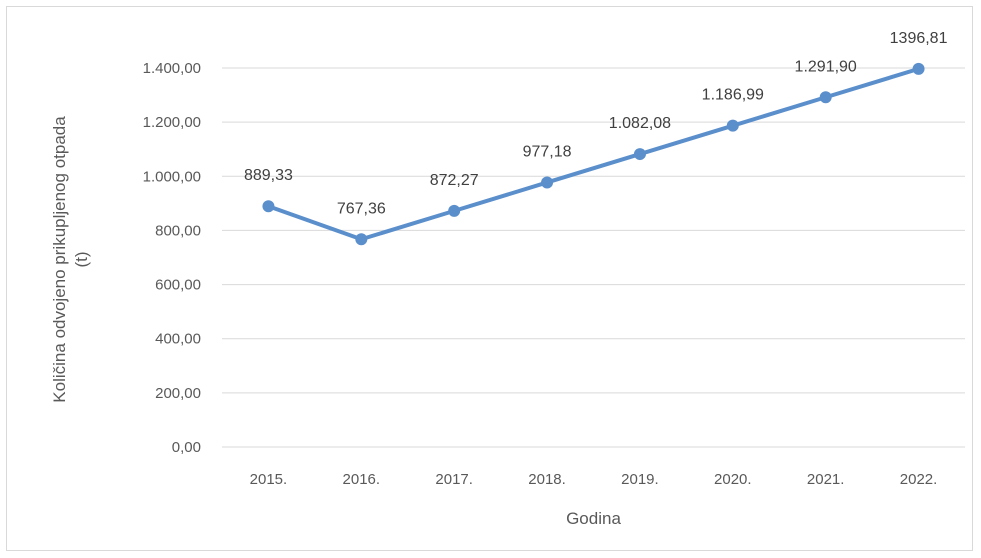 This screenshot has width=981, height=558. Describe the element at coordinates (547, 151) in the screenshot. I see `data-label: 977,18` at that location.